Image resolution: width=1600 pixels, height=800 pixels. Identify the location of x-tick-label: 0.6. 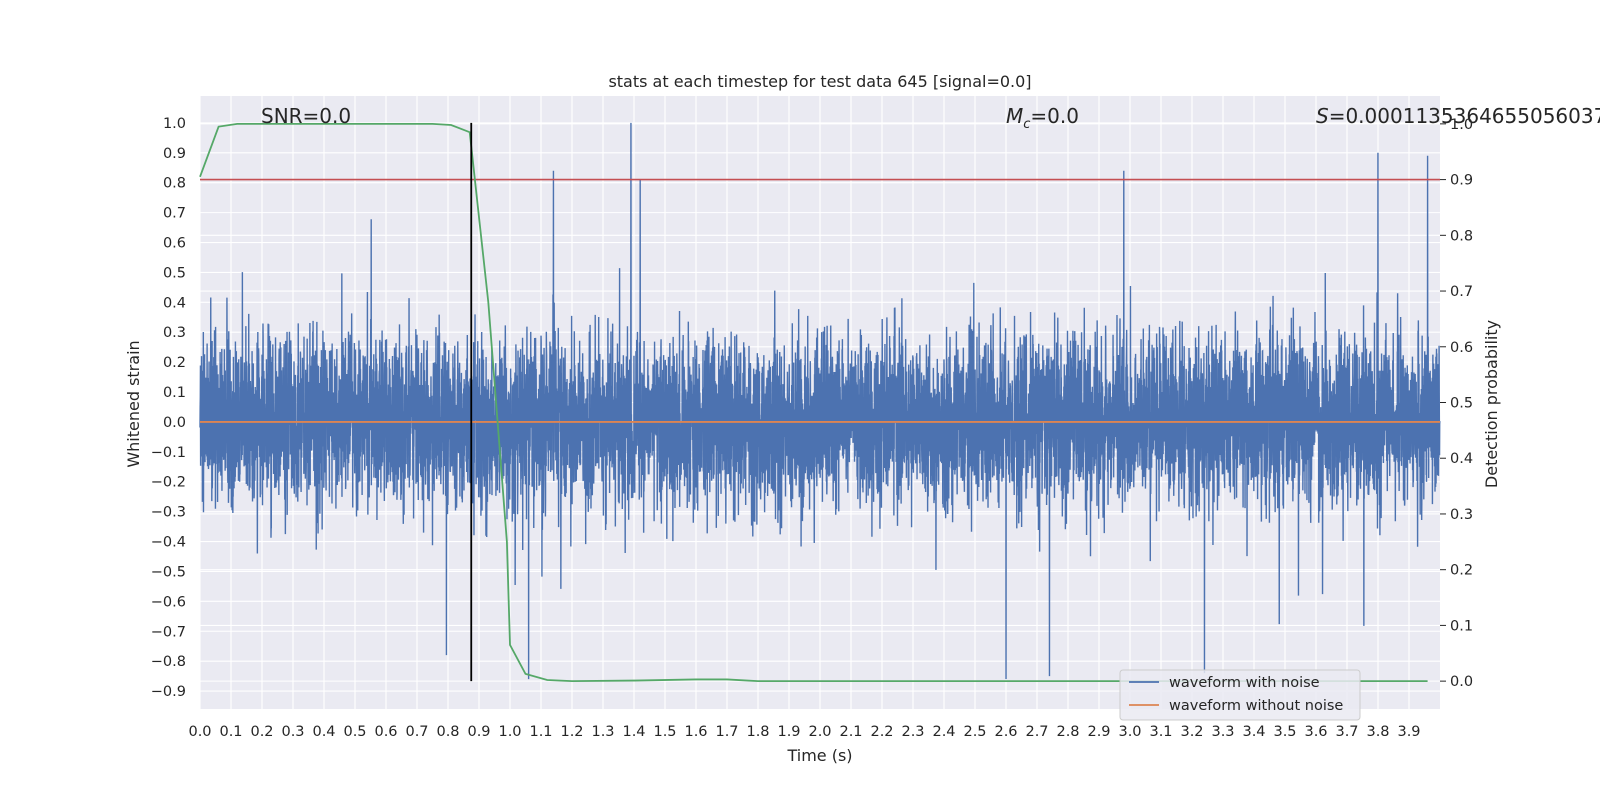
(385, 732).